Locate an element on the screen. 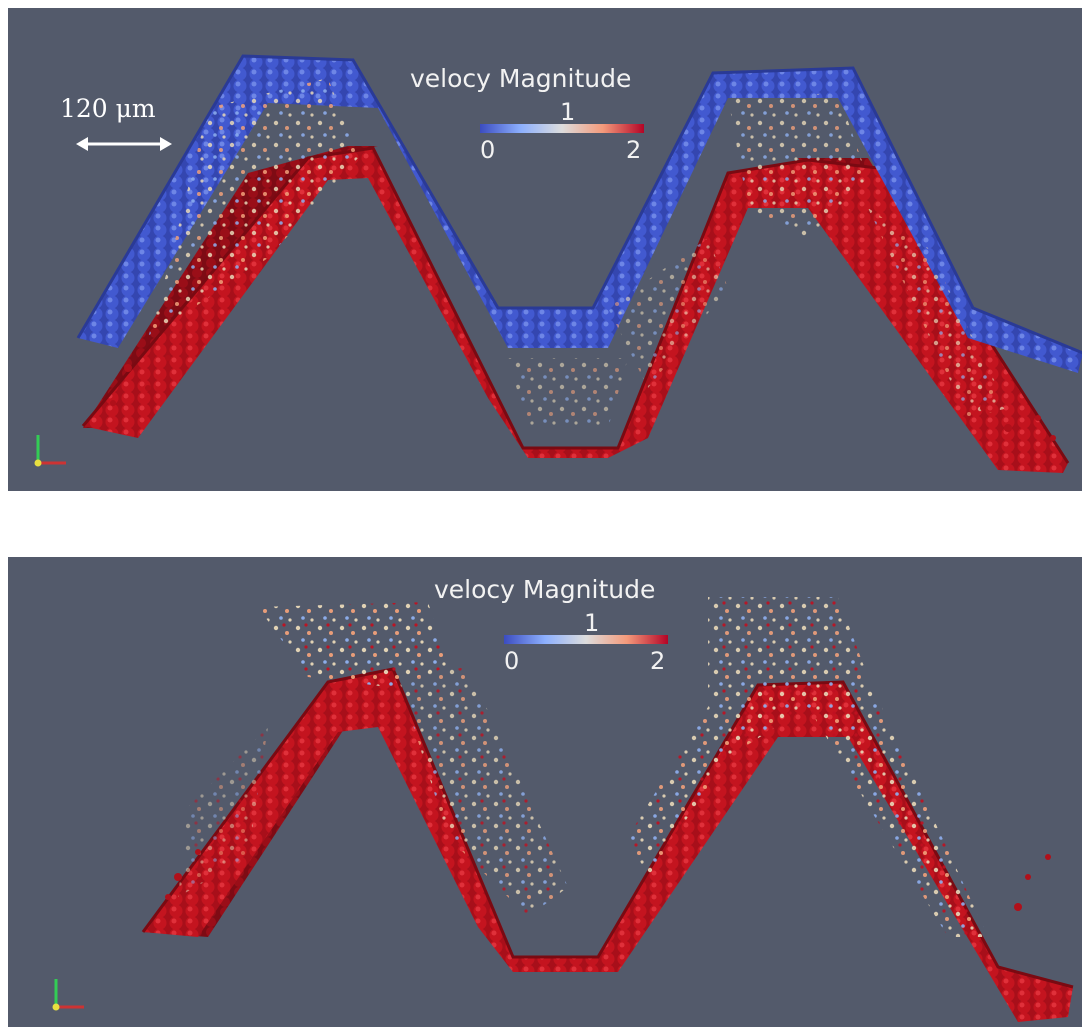 The image size is (1084, 1028). scale-bar-label: 120 μm is located at coordinates (108, 108).